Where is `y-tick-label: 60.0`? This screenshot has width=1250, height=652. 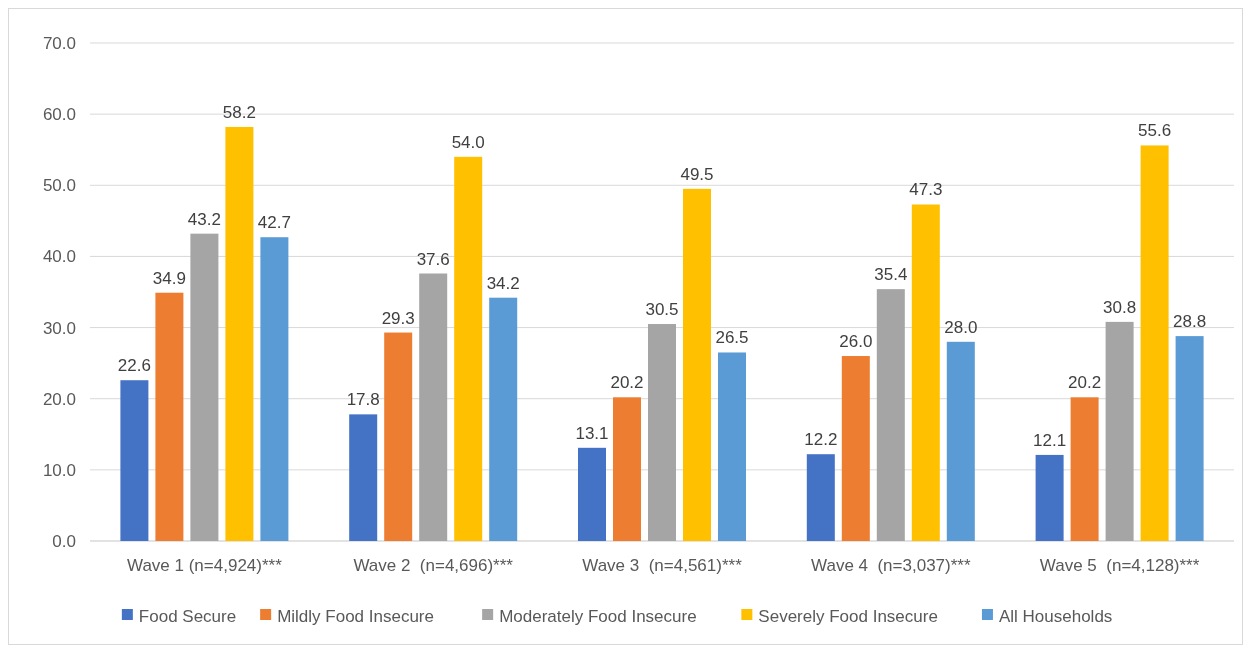 y-tick-label: 60.0 is located at coordinates (59, 115).